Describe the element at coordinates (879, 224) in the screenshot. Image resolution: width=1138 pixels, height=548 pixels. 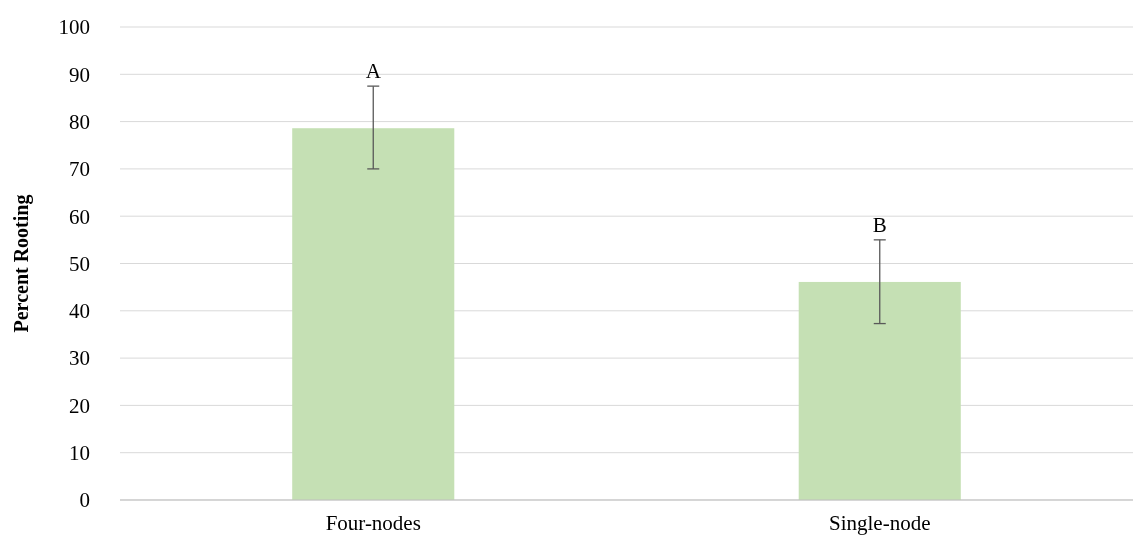
I see `annotation: B` at that location.